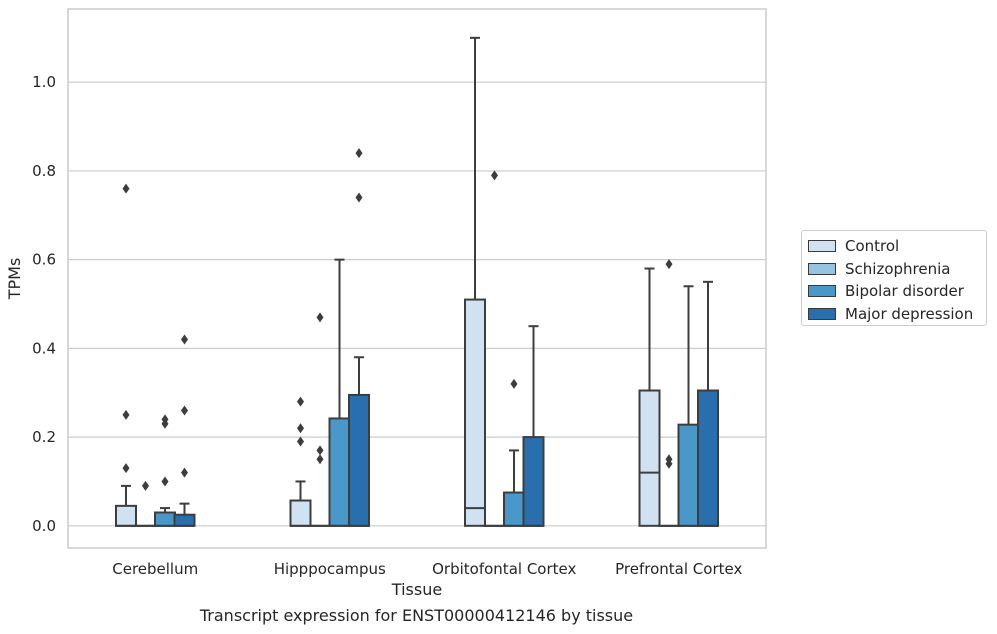 The height and width of the screenshot is (634, 997). What do you see at coordinates (44, 348) in the screenshot?
I see `y-tick-label: 0.4` at bounding box center [44, 348].